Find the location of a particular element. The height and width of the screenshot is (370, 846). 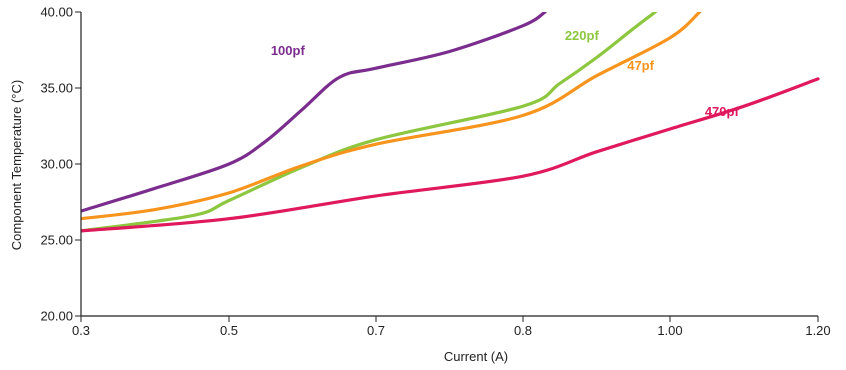

x-axis-title: Current (A) is located at coordinates (476, 356).